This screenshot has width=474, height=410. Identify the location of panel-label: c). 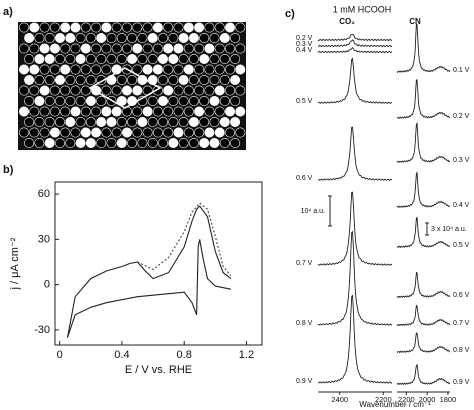
(290, 14).